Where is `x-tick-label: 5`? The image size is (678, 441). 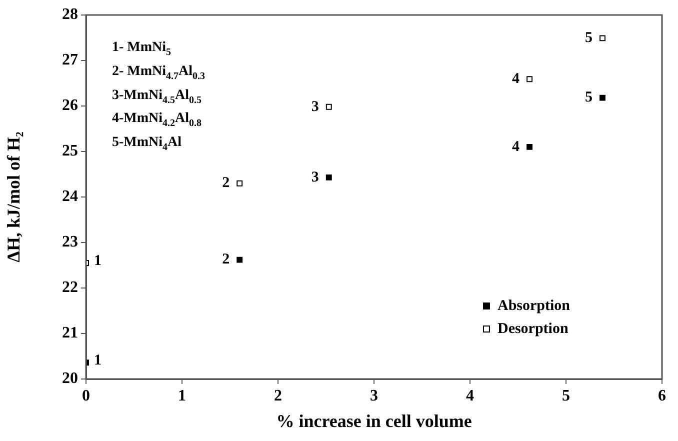 x-tick-label: 5 is located at coordinates (566, 396).